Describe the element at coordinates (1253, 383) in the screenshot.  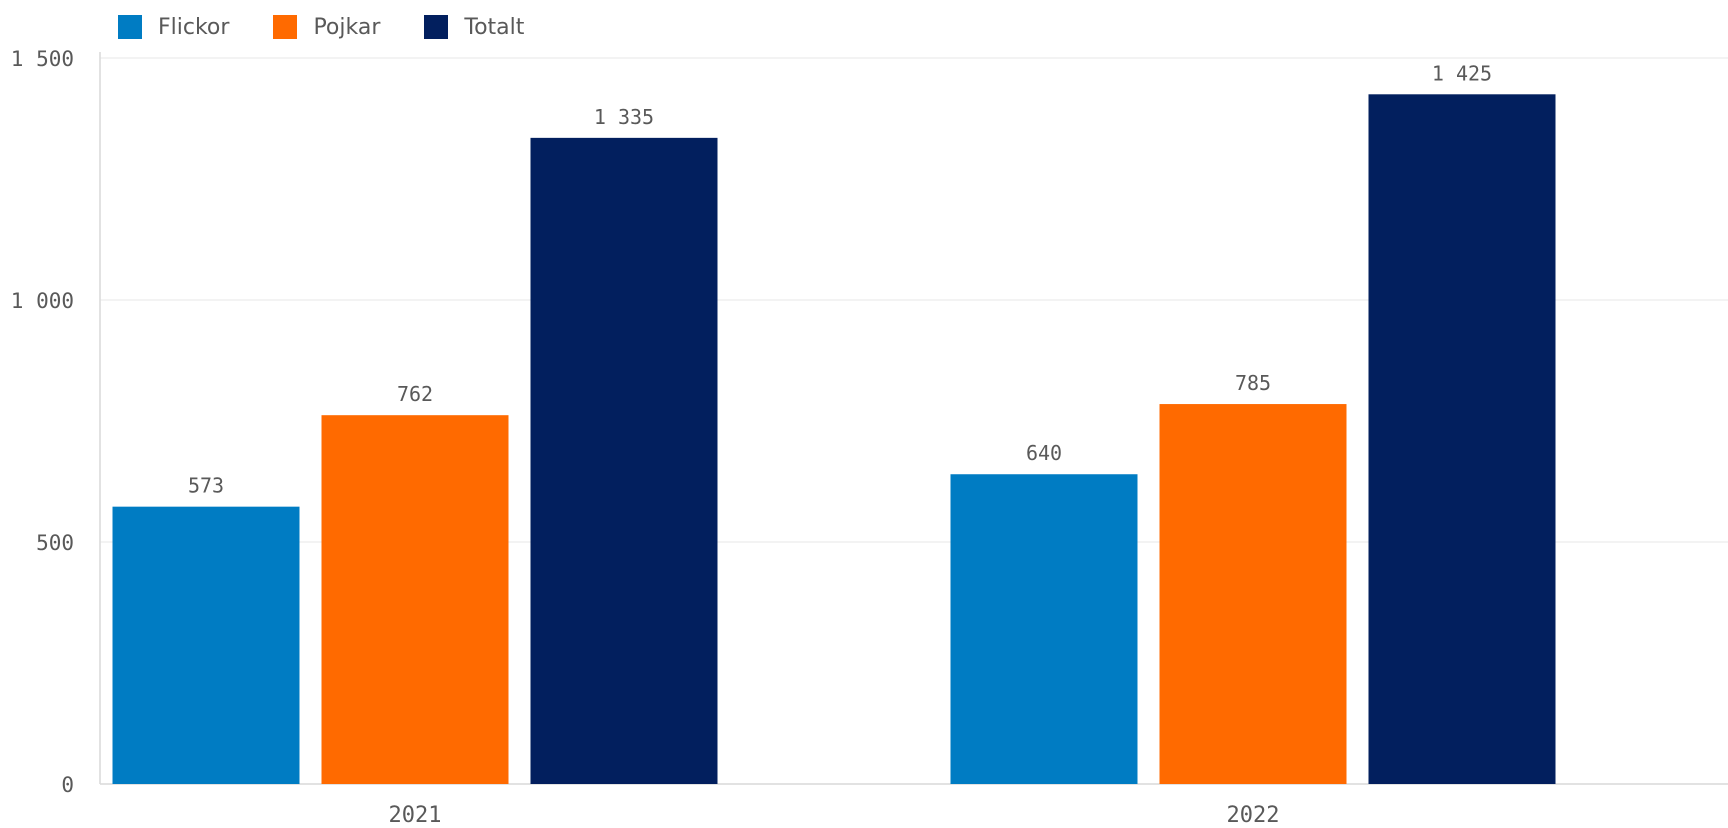
I see `data-label: 785` at that location.